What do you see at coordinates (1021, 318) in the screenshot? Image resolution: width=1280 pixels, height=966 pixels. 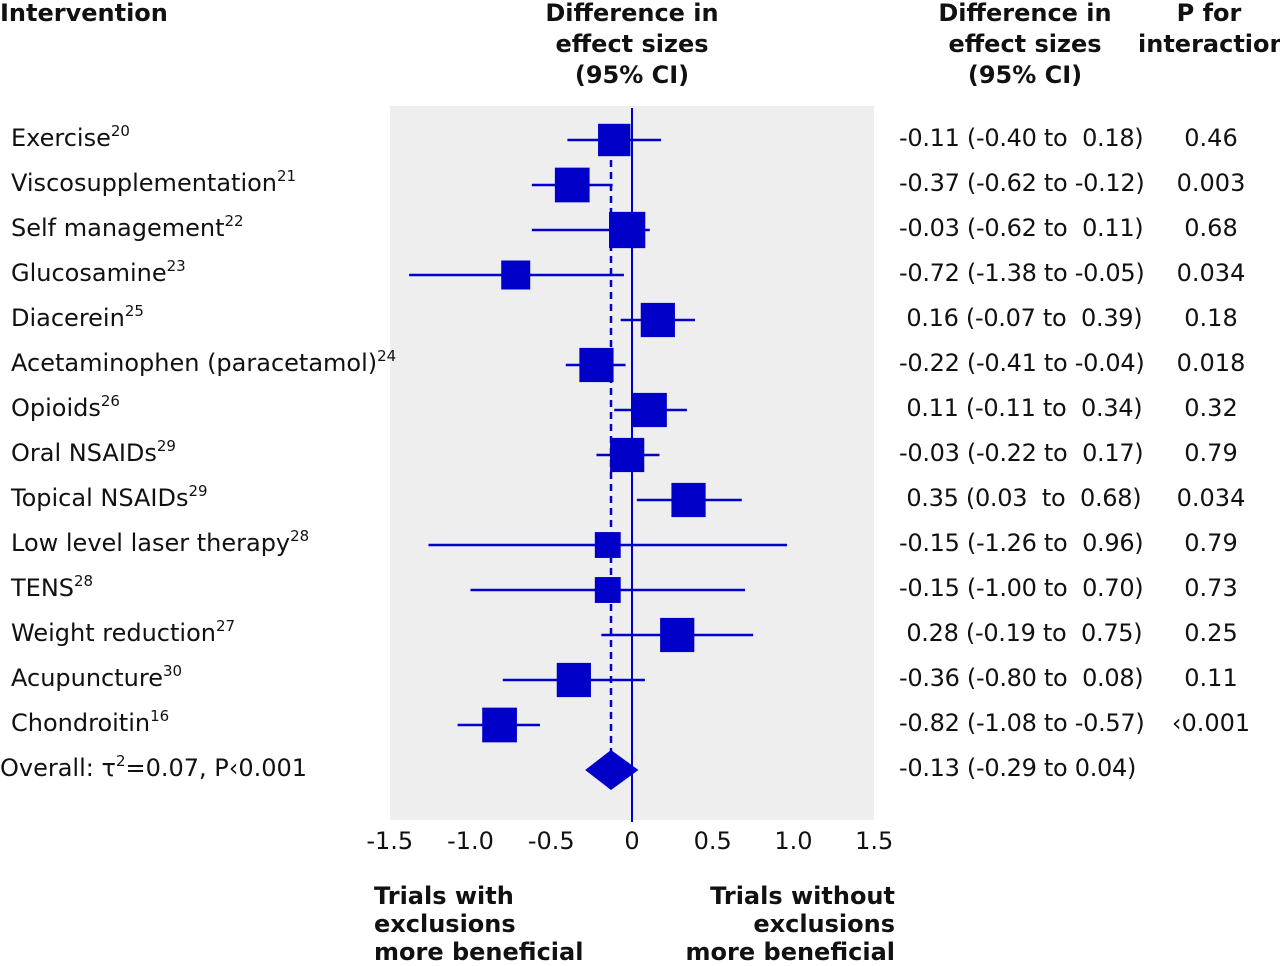 I see `ci-value: 0.16 (-0.07 to 0.39)` at bounding box center [1021, 318].